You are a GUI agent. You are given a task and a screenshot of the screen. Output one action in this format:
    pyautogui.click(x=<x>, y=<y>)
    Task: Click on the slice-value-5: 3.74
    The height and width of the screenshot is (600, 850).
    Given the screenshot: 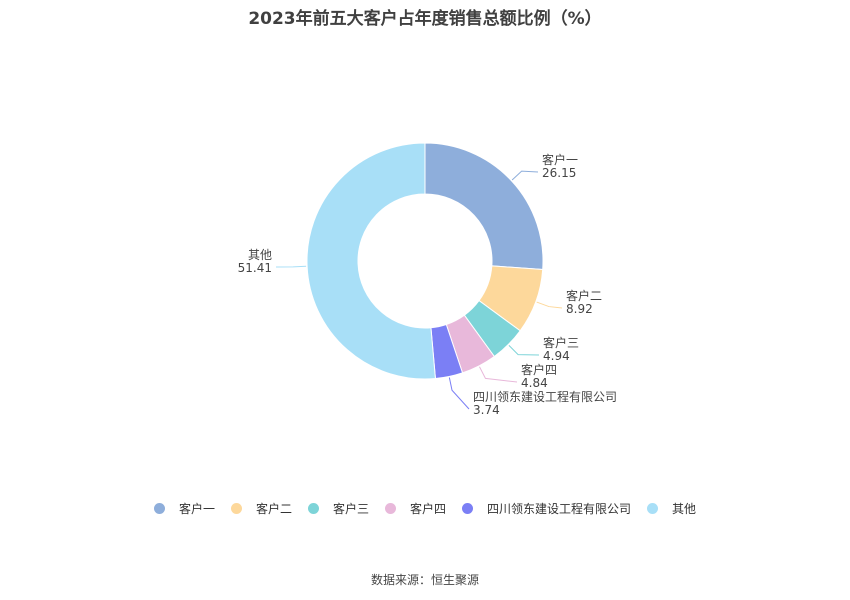 What is the action you would take?
    pyautogui.click(x=486, y=410)
    